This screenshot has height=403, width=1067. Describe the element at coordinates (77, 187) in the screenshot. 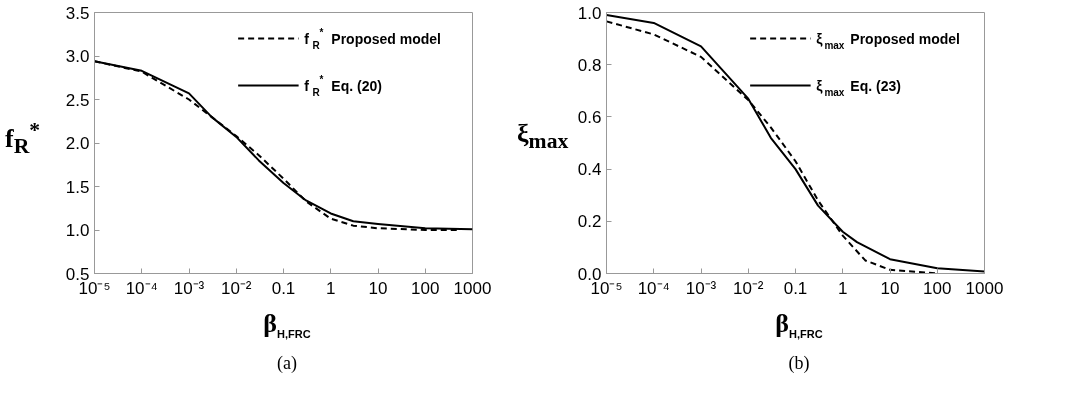

I see `y-tick-label: 1.5` at that location.